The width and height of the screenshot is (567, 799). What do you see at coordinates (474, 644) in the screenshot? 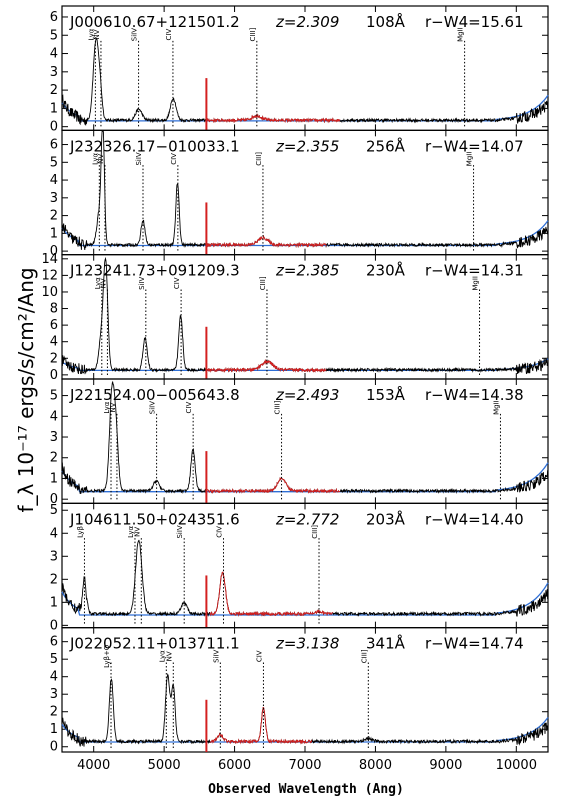
I see `color-index-label: r−W4=14.74` at bounding box center [474, 644].